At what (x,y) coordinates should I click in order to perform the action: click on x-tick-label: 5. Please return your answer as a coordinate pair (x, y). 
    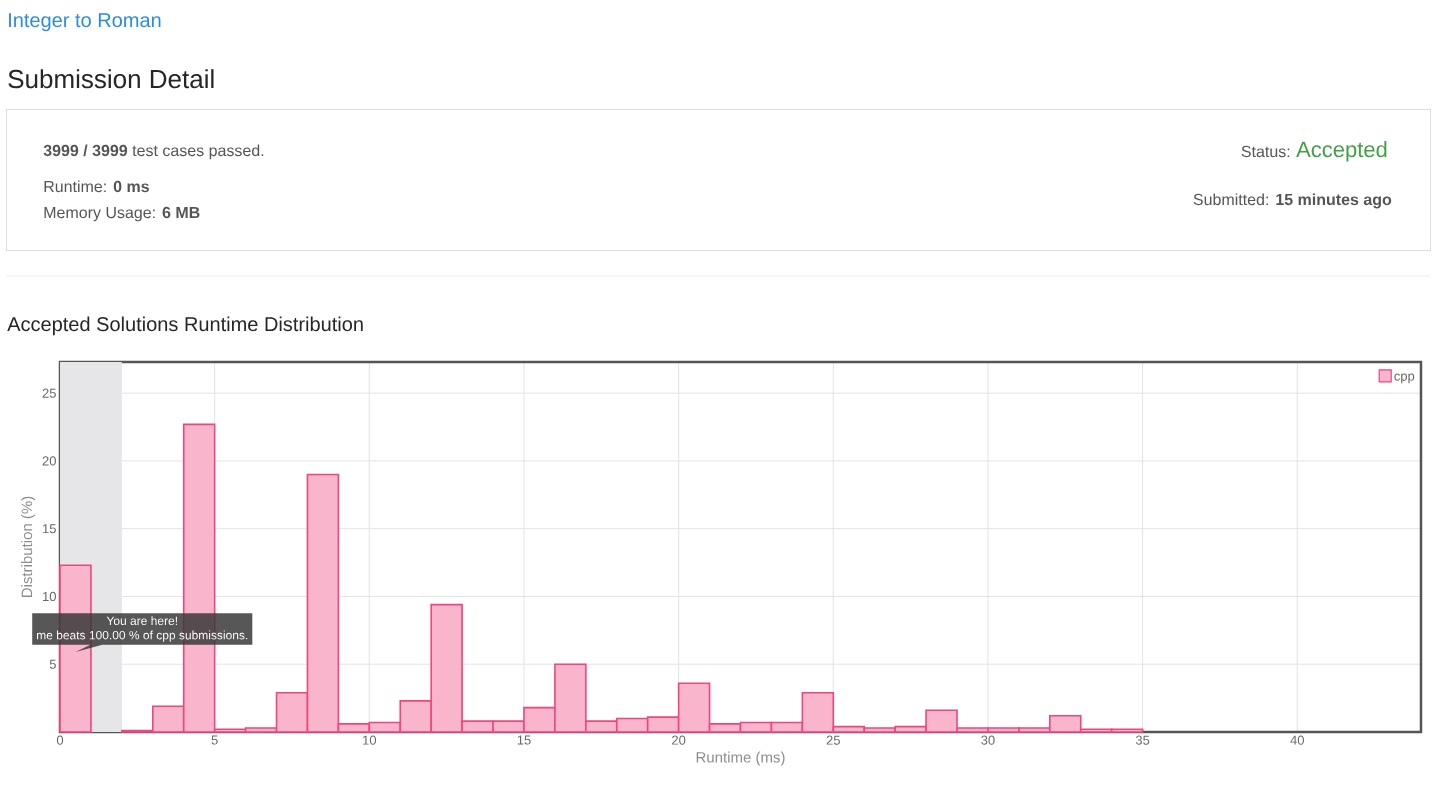
    Looking at the image, I should click on (214, 740).